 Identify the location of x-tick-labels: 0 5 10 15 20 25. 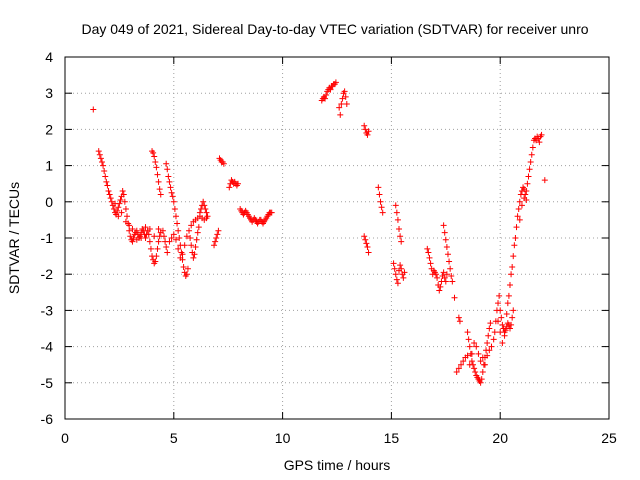
(339, 438).